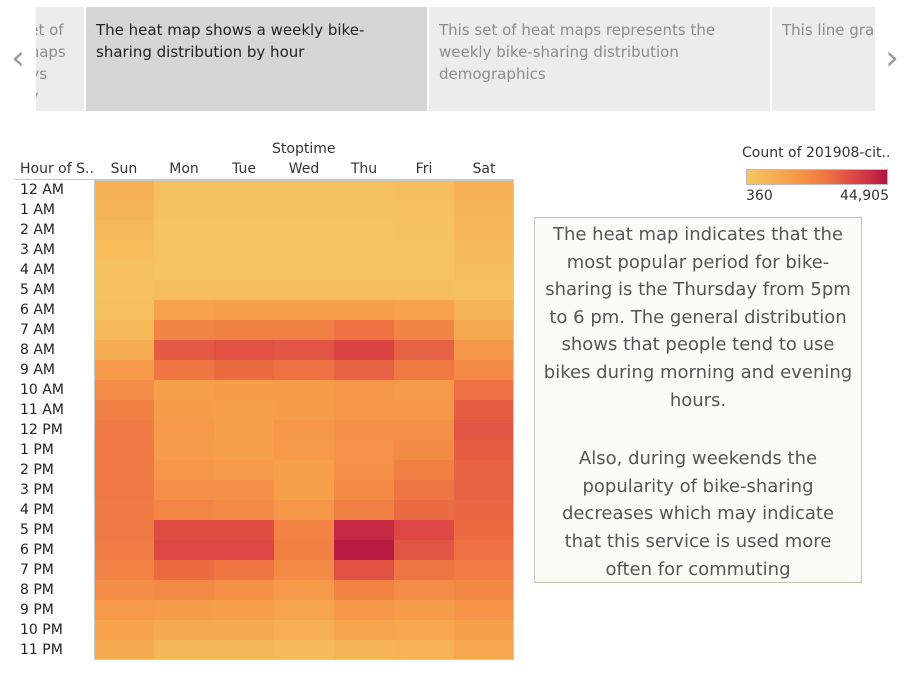 Image resolution: width=914 pixels, height=680 pixels. What do you see at coordinates (364, 650) in the screenshot?
I see `heatmap-cell-thu-11pm` at bounding box center [364, 650].